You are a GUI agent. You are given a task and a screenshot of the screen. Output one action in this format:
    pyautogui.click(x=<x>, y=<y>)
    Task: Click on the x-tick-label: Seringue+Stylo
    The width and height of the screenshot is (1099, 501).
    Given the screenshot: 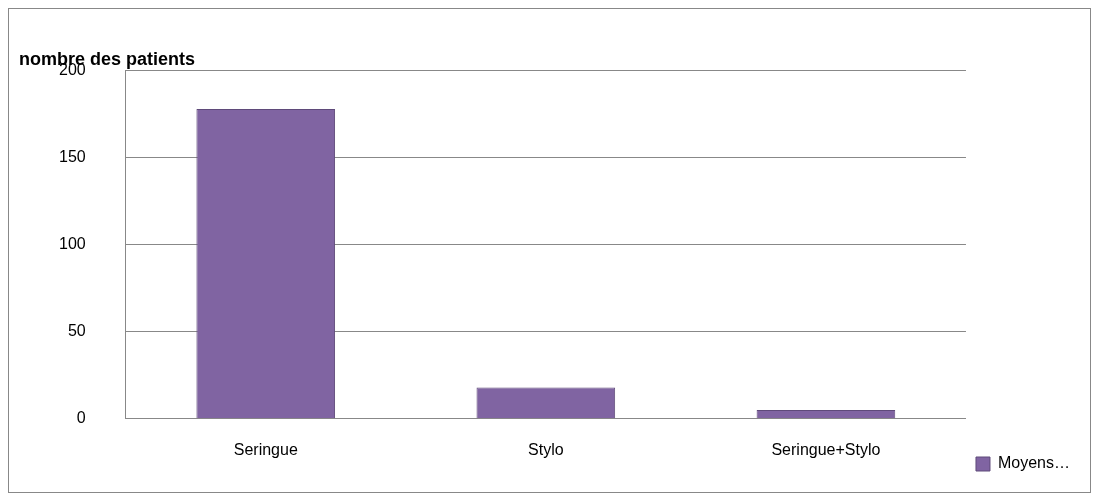 What is the action you would take?
    pyautogui.click(x=826, y=449)
    